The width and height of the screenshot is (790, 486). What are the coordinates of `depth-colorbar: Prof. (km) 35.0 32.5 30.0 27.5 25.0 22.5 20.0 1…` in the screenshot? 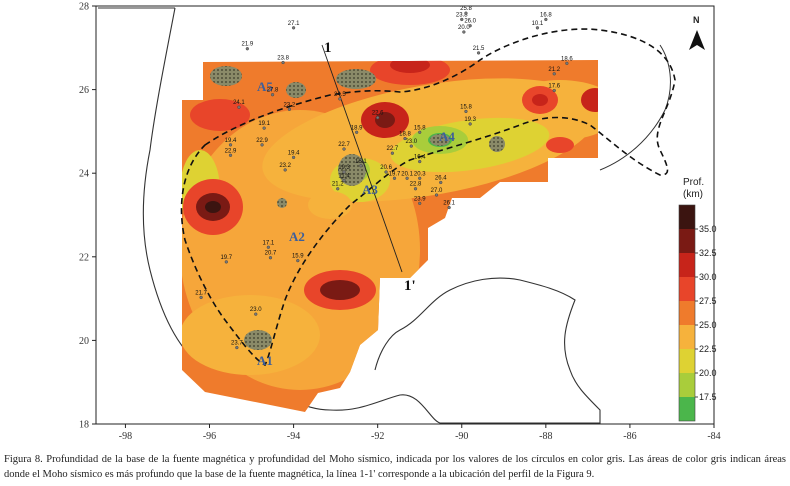 It's located at (697, 299).